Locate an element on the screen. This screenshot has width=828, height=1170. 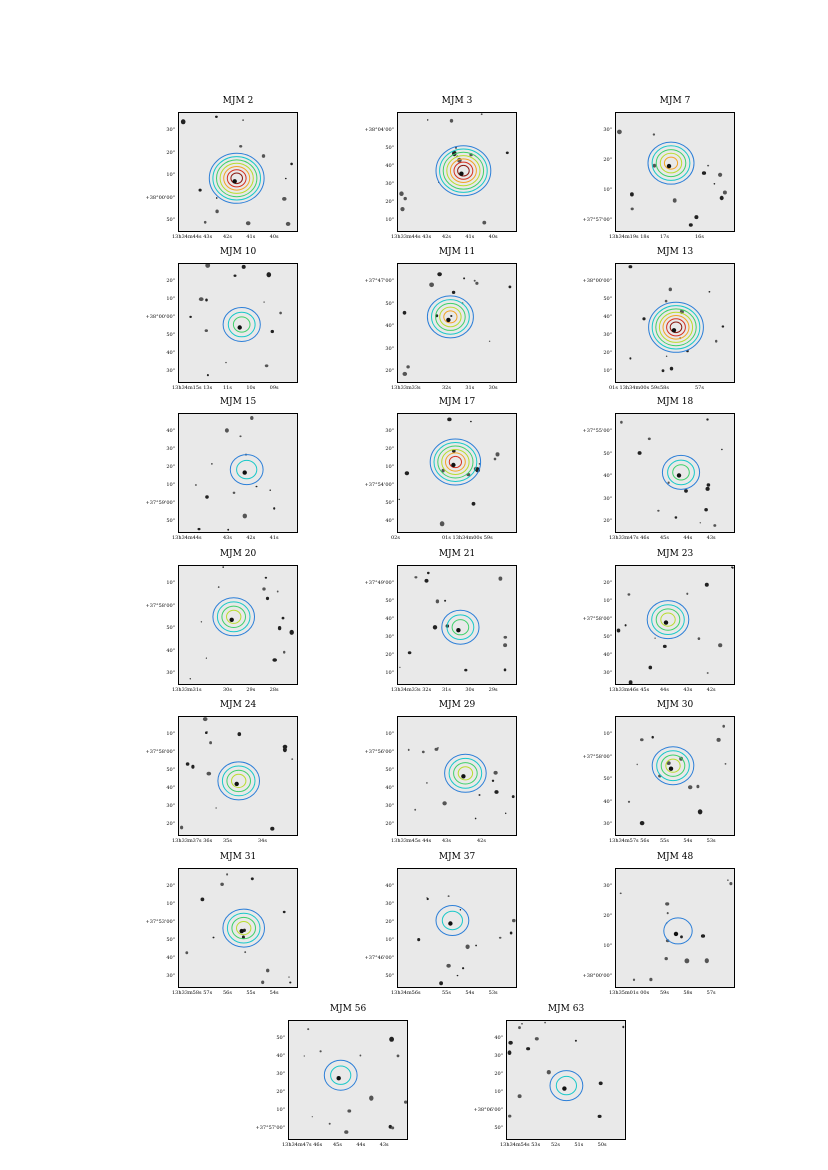
x-tick-label: 42s is located at coordinates (227, 237).